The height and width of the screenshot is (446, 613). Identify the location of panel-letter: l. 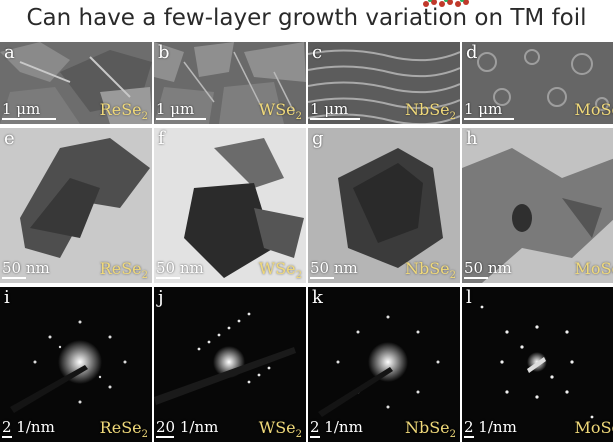
(469, 297).